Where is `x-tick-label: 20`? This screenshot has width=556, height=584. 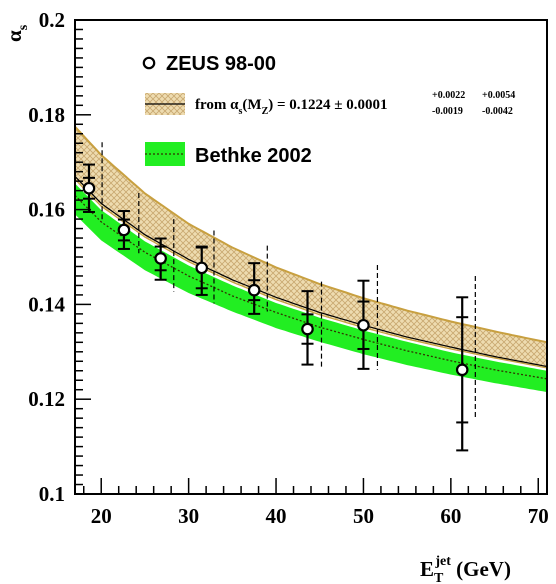 x-tick-label: 20 is located at coordinates (101, 516).